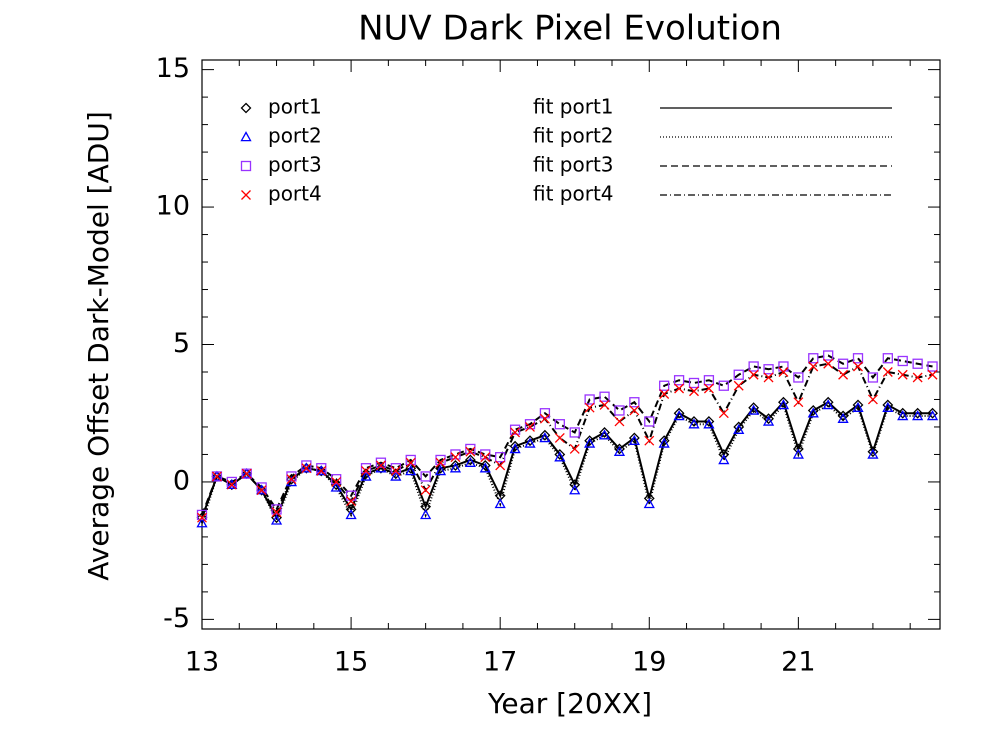  I want to click on y-axis-label: Average Offset Dark-Model [ADU], so click(98, 345).